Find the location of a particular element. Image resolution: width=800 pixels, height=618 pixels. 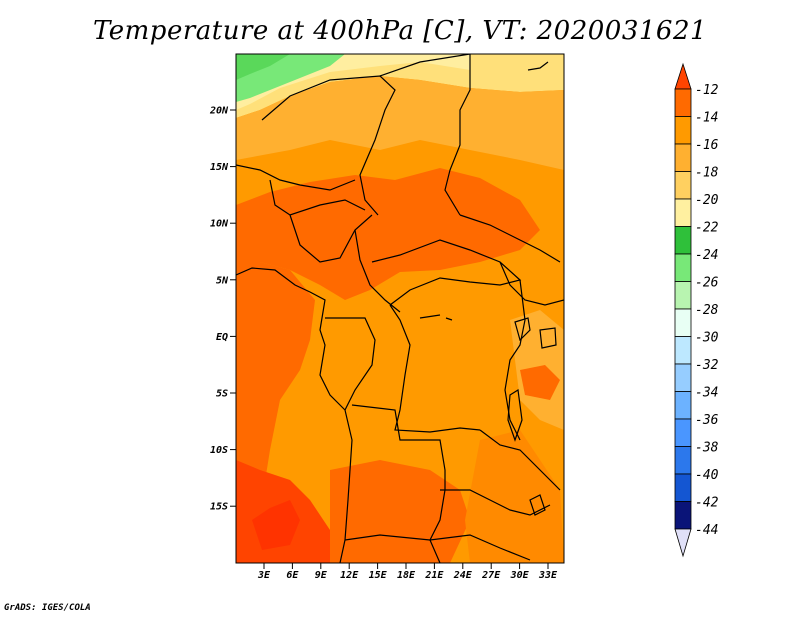

lat-tick-label: 10N is located at coordinates (219, 224).